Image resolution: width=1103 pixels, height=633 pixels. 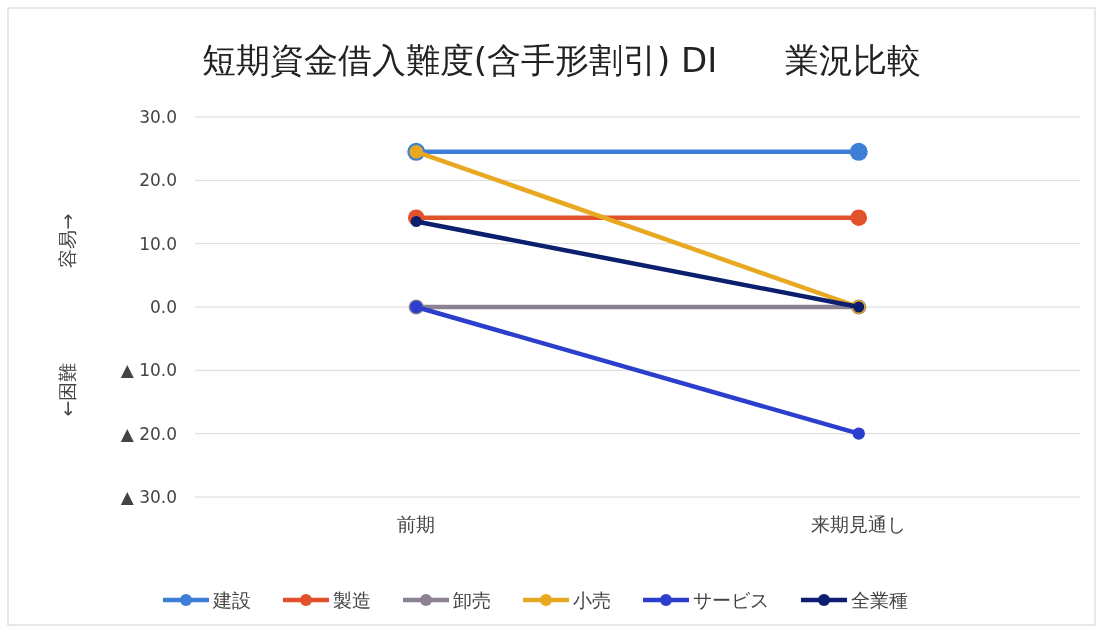 I want to click on chart-title: 短期資金借入難度(含手形割引) DI 業況比較, so click(x=561, y=60).